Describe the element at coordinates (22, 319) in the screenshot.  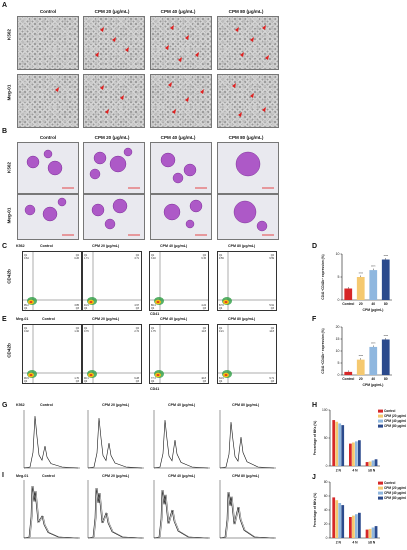
I see `e-row-label-meg01: Meg-01` at that location.